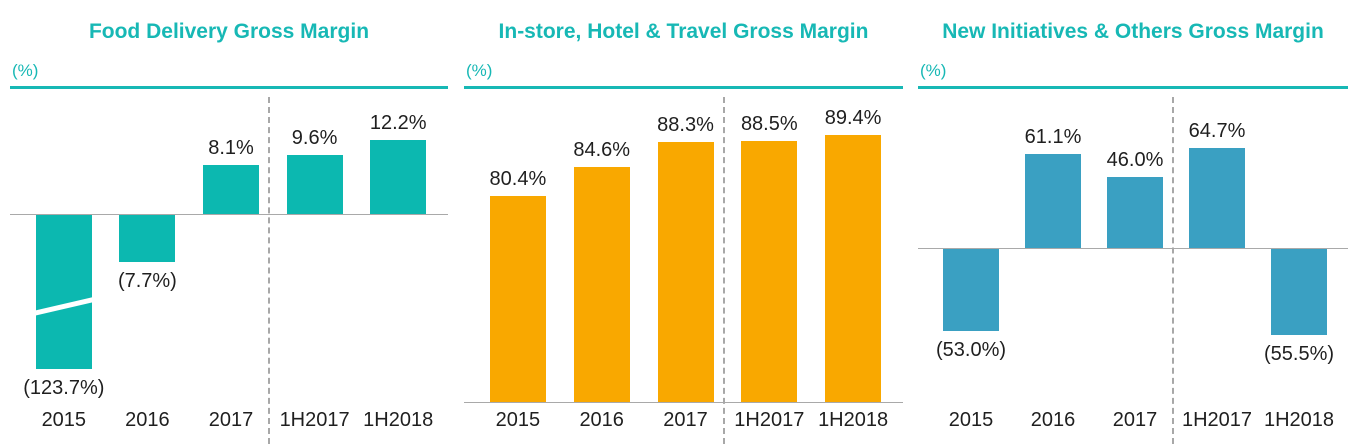  What do you see at coordinates (1053, 137) in the screenshot?
I see `bar-value-label: 61.1%` at bounding box center [1053, 137].